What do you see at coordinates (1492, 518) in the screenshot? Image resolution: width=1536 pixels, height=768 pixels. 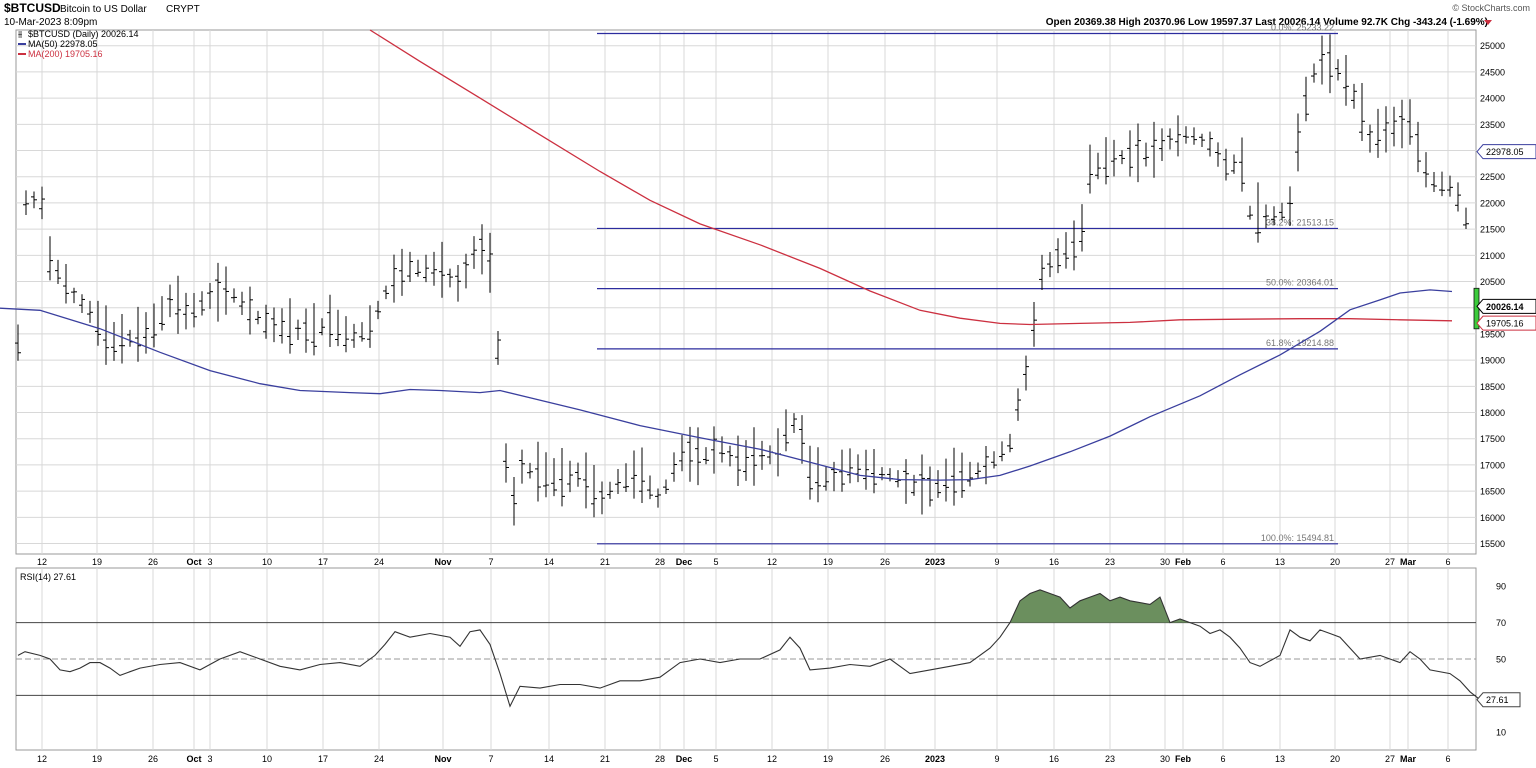 I see `price-tick-label: 16000` at bounding box center [1492, 518].